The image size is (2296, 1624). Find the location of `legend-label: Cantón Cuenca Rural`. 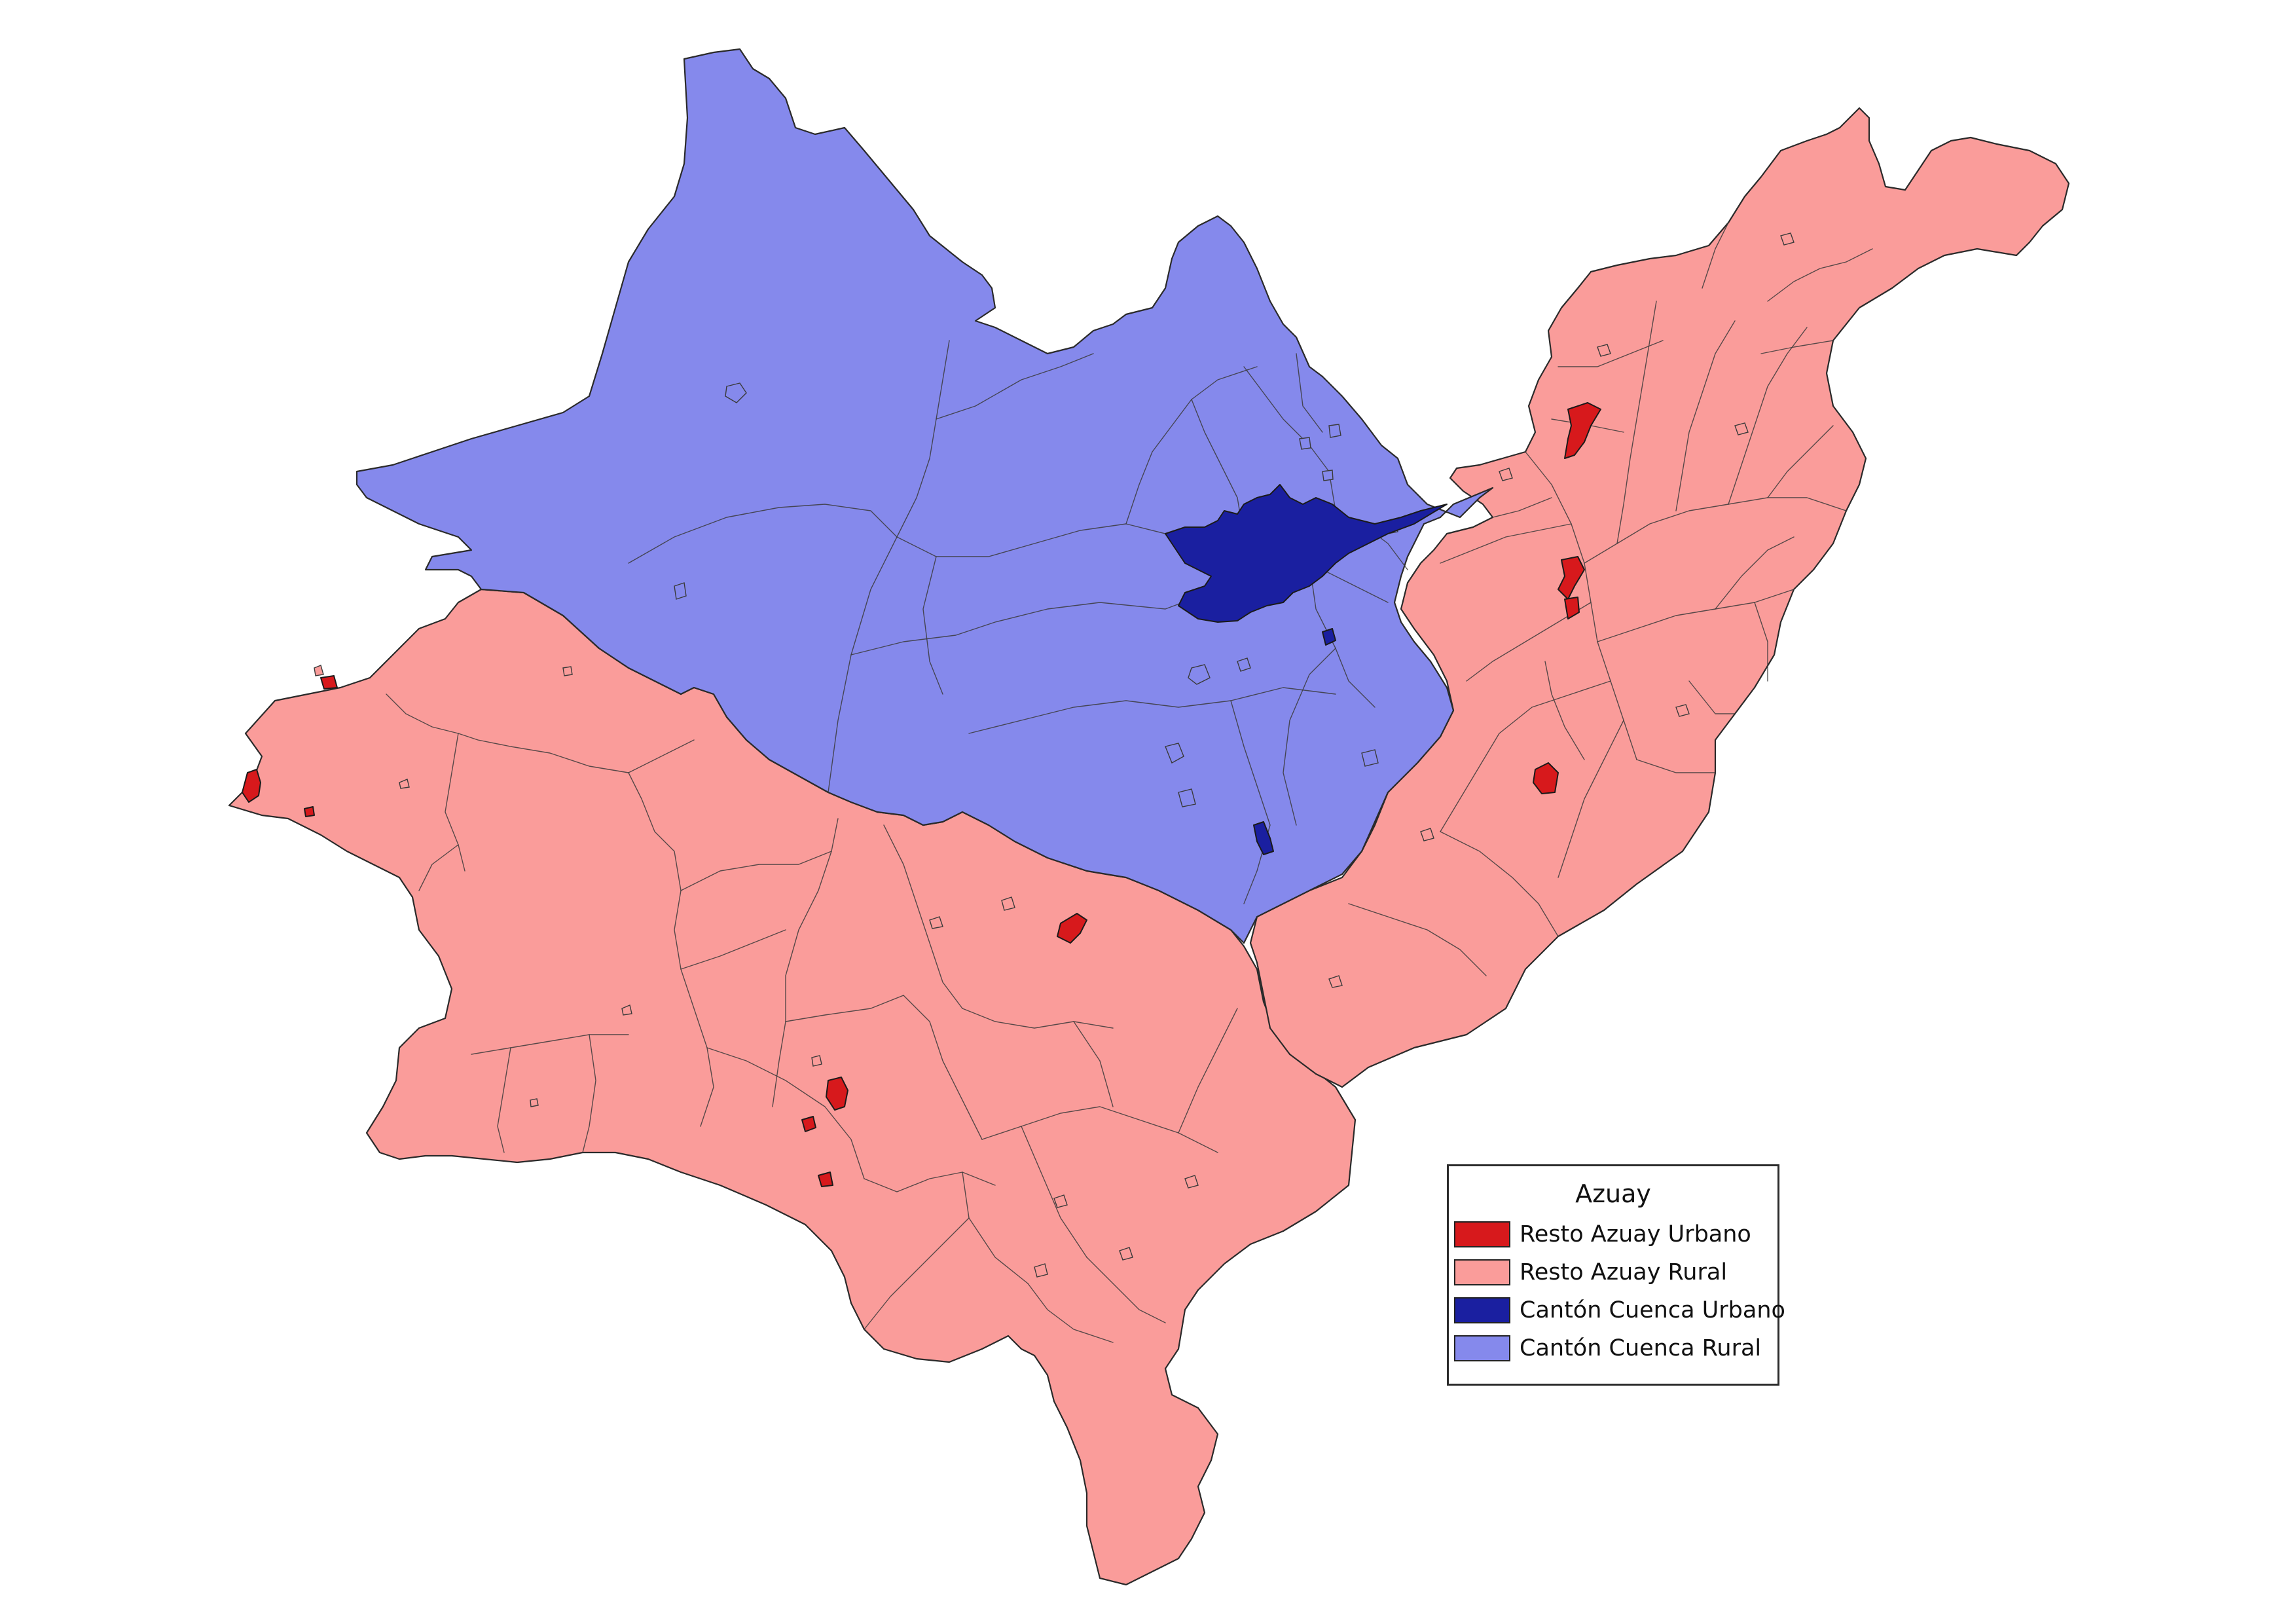

legend-label: Cantón Cuenca Rural is located at coordinates (1641, 1348).